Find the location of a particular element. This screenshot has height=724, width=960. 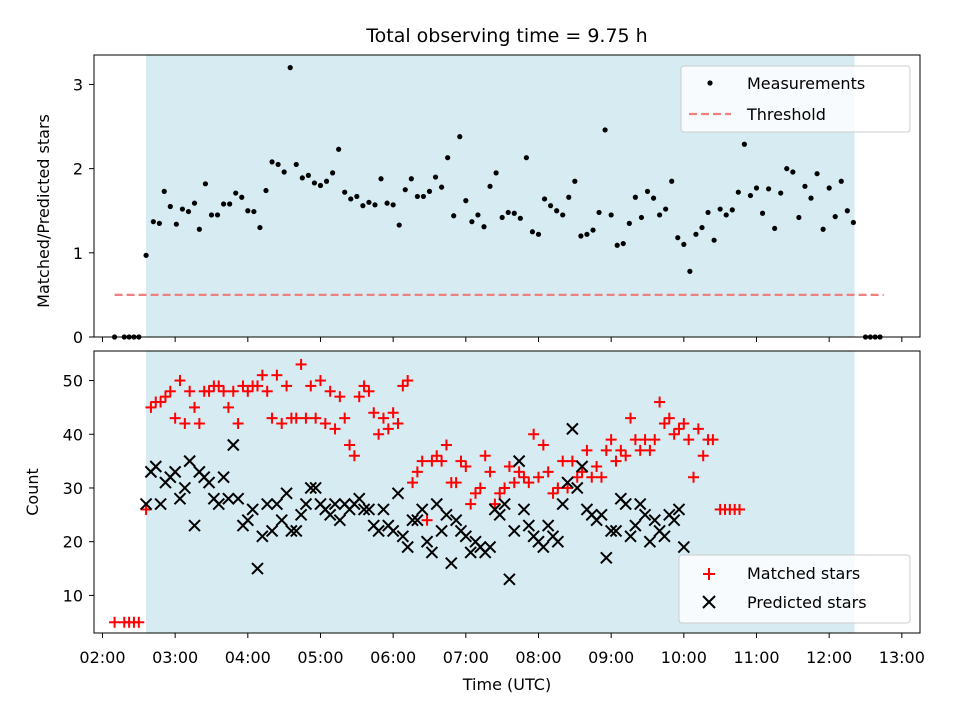

x-tick-label: 03:00 is located at coordinates (175, 657).